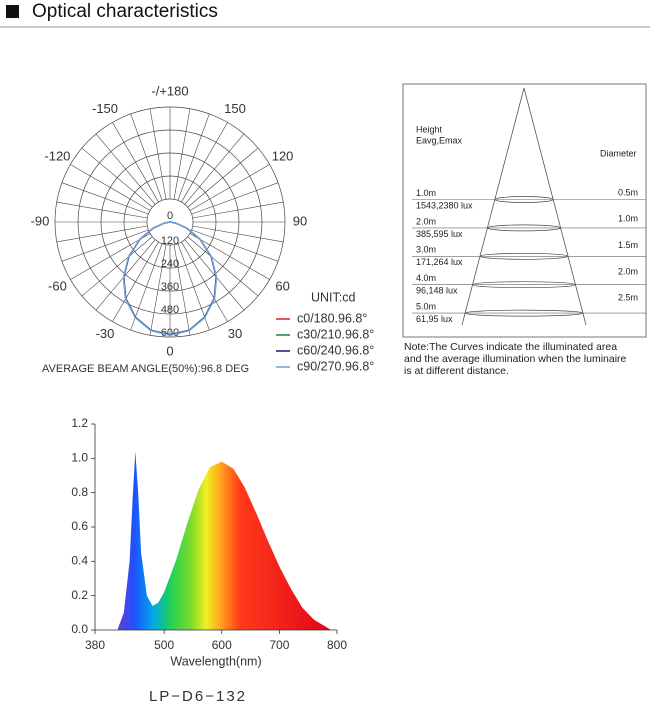  What do you see at coordinates (170, 241) in the screenshot?
I see `r-tick-label: 120` at bounding box center [170, 241].